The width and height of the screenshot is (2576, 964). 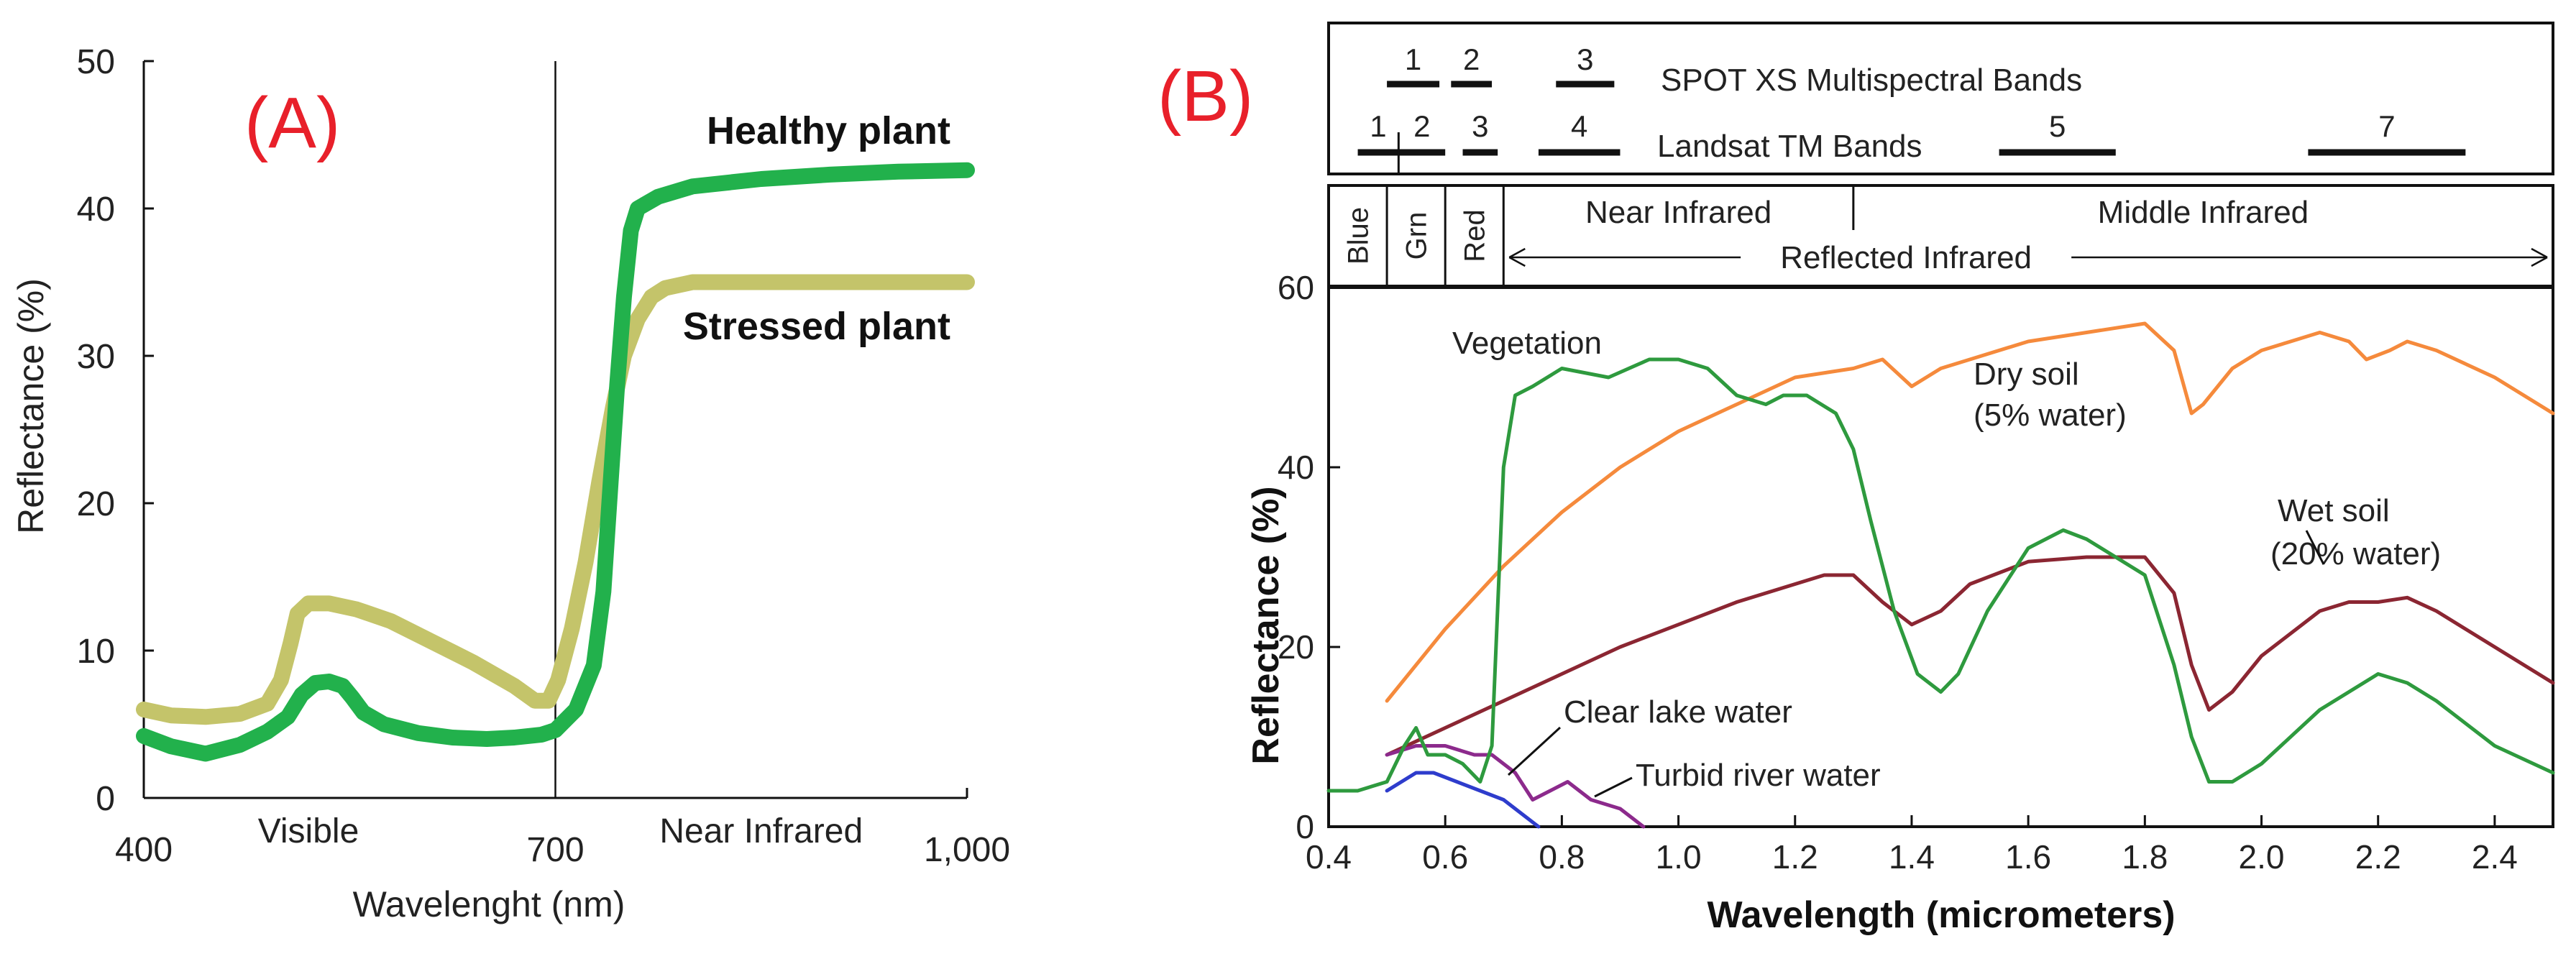 What do you see at coordinates (96, 652) in the screenshot?
I see `panel-a-y-tick-label: 10` at bounding box center [96, 652].